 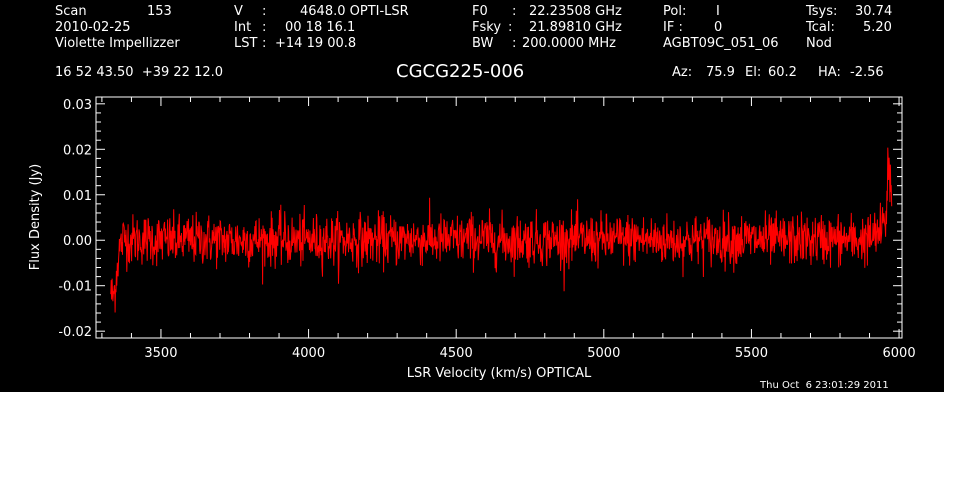 I want to click on x-tick-label: 4000, so click(x=308, y=353).